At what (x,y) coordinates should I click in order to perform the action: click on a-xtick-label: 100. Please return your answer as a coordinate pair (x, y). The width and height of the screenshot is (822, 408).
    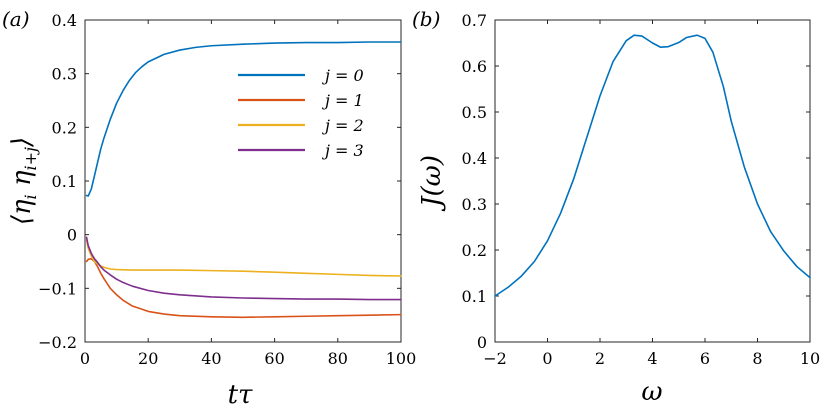
    Looking at the image, I should click on (401, 358).